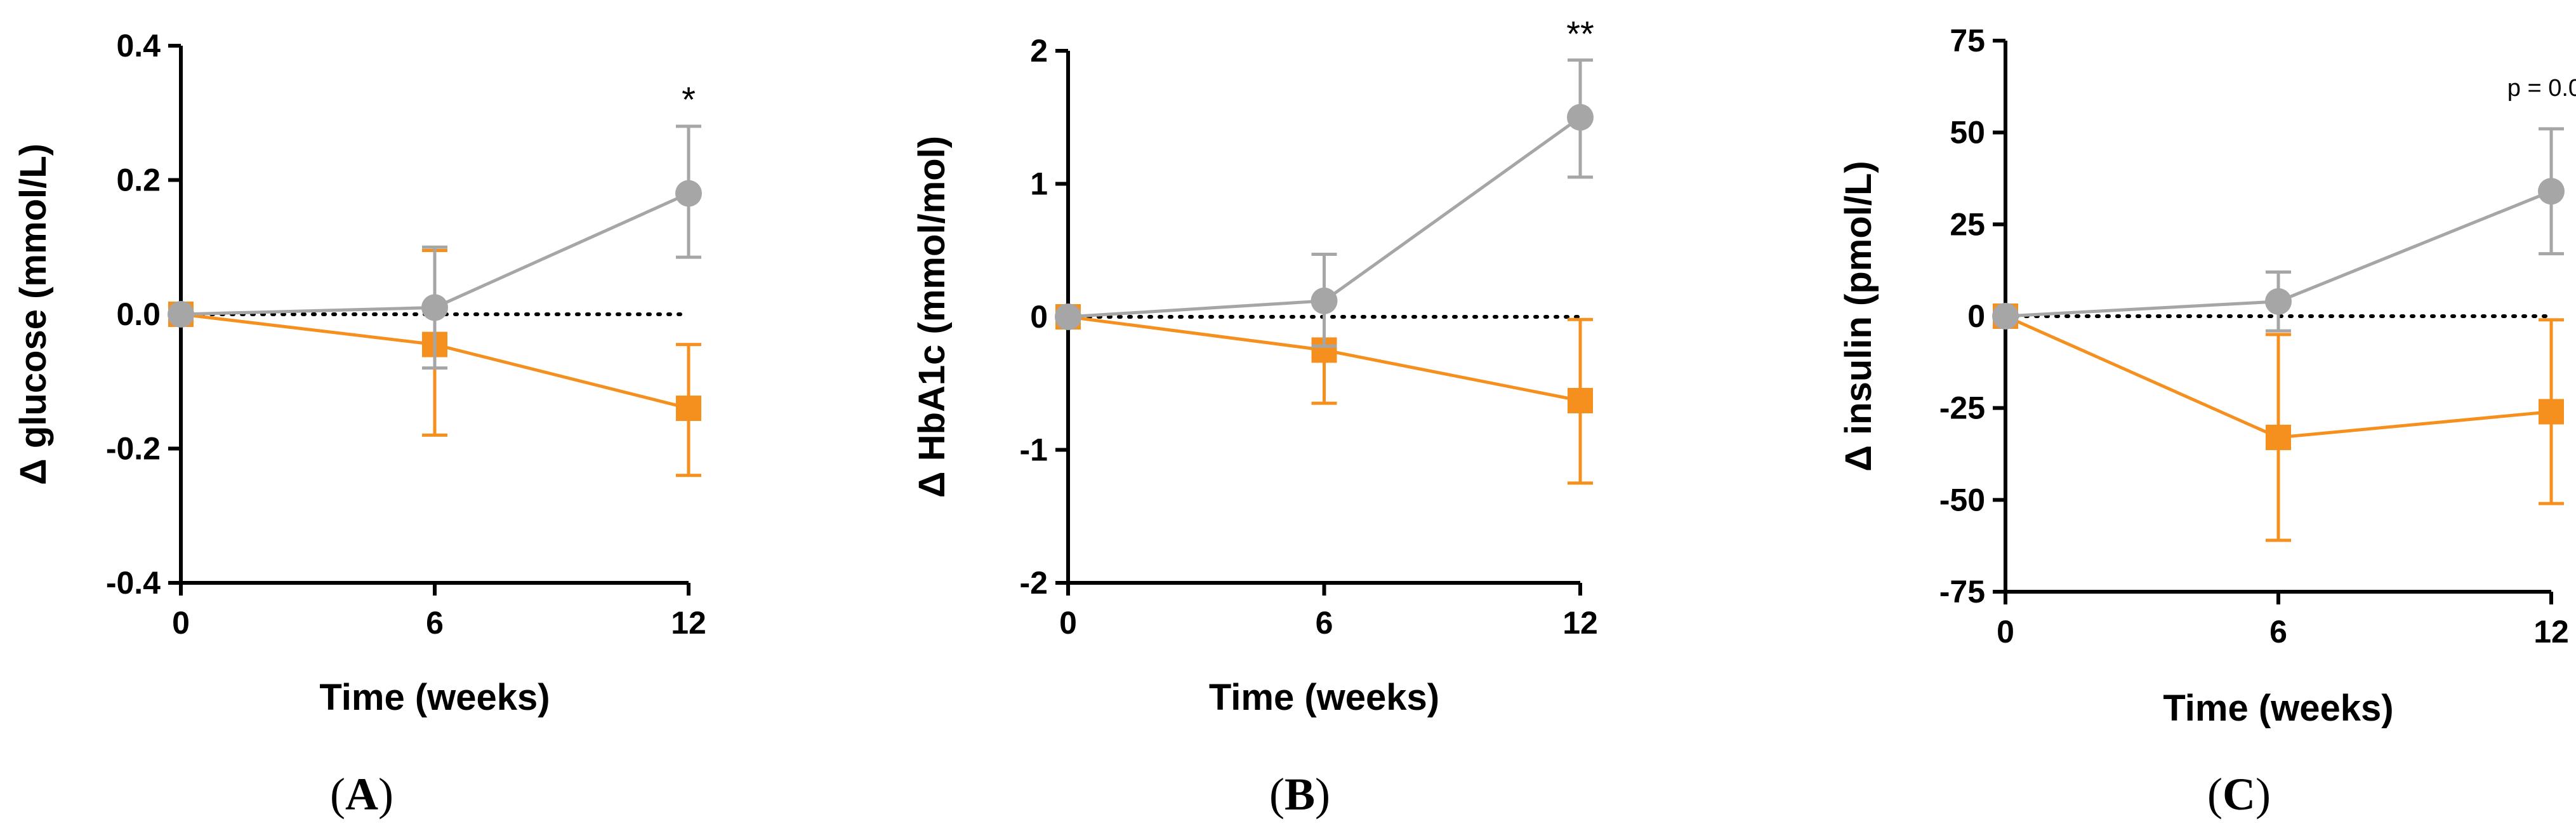 The image size is (2576, 833). Describe the element at coordinates (139, 314) in the screenshot. I see `y-tick-label: 0.0` at that location.